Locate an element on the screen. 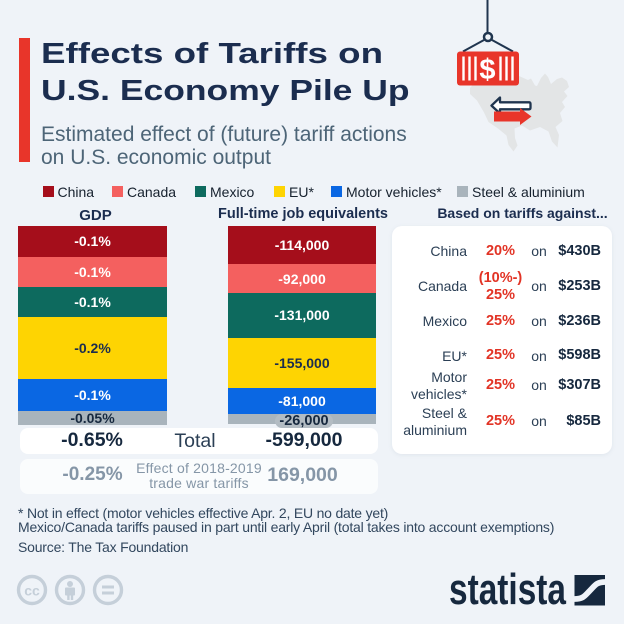 This screenshot has width=624, height=624. svg-text: cc is located at coordinates (32, 591).